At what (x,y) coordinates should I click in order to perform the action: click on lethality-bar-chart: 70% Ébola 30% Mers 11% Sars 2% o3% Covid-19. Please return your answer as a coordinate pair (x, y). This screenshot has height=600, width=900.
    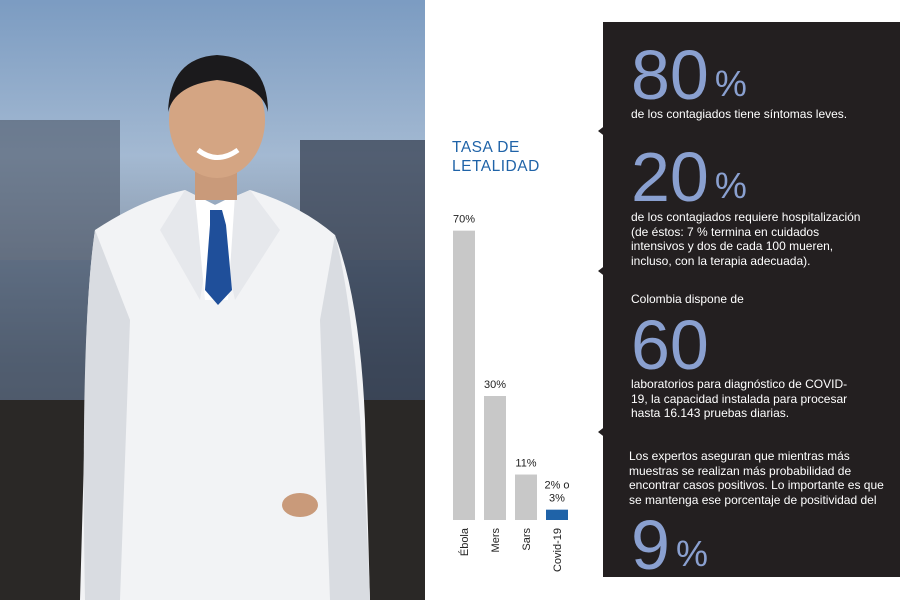
    Looking at the image, I should click on (511, 393).